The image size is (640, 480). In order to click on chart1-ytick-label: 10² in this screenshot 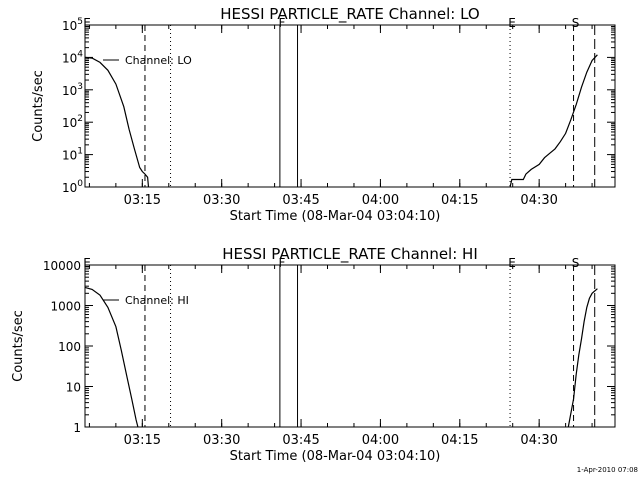, I will do `click(72, 122)`.